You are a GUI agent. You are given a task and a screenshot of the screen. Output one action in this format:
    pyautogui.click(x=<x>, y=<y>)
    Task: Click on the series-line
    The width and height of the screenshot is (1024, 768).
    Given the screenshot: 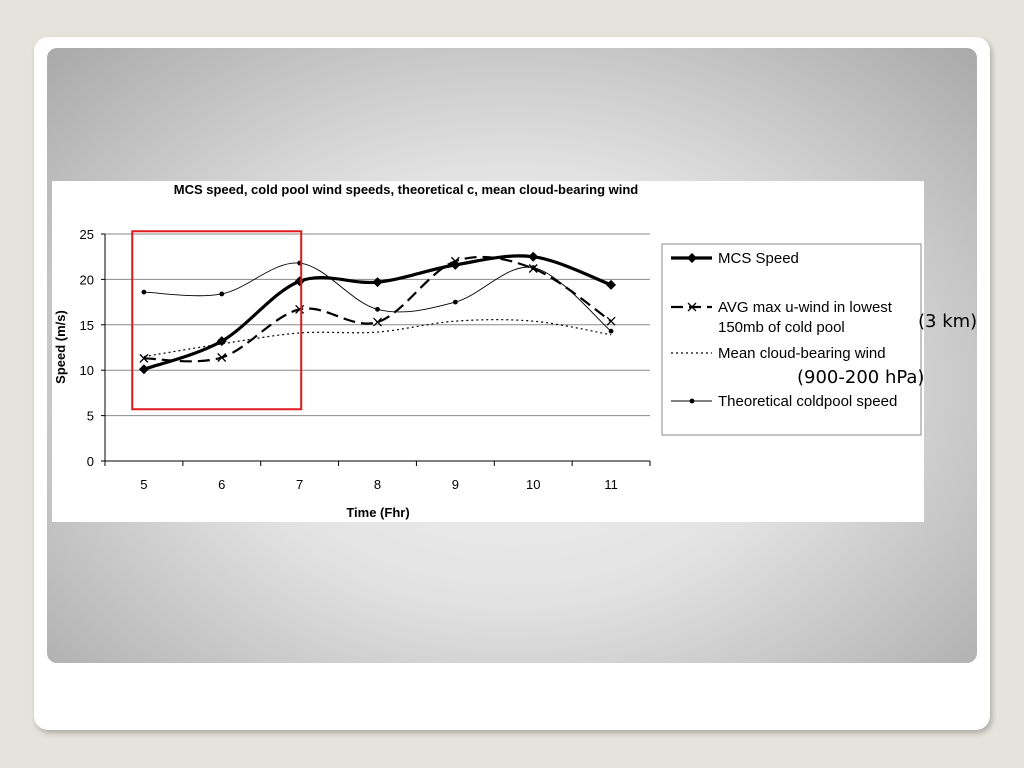 What is the action you would take?
    pyautogui.click(x=377, y=338)
    